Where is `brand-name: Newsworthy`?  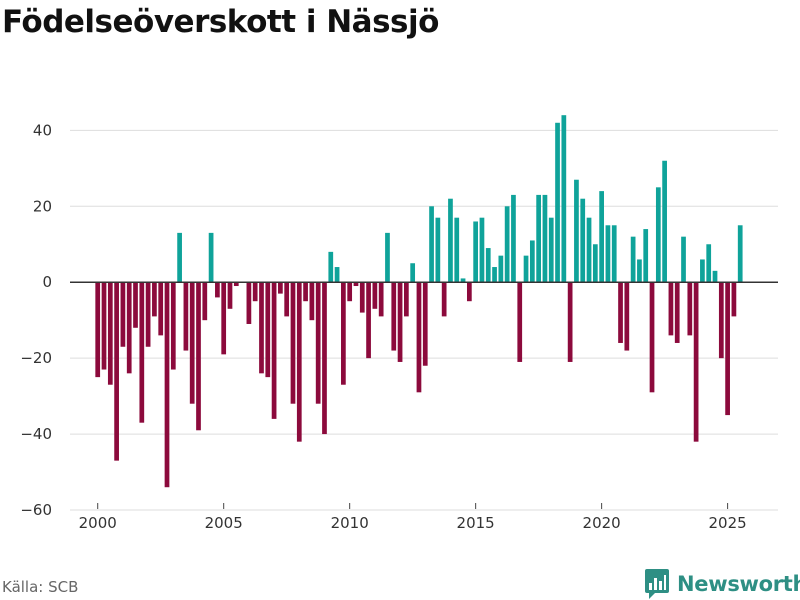 brand-name: Newsworthy is located at coordinates (738, 584).